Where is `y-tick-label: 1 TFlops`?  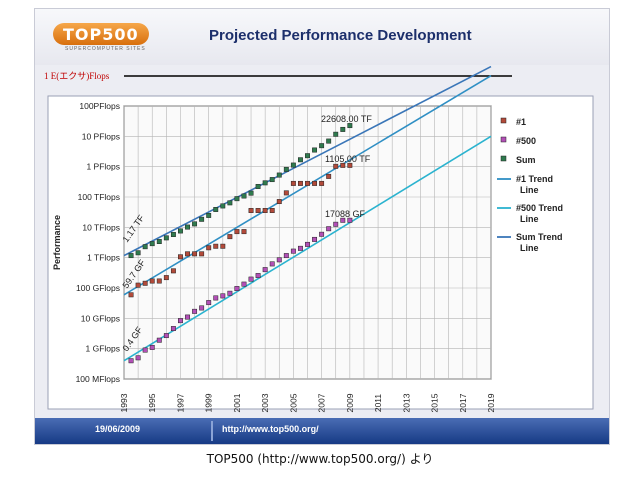 y-tick-label: 1 TFlops is located at coordinates (103, 258).